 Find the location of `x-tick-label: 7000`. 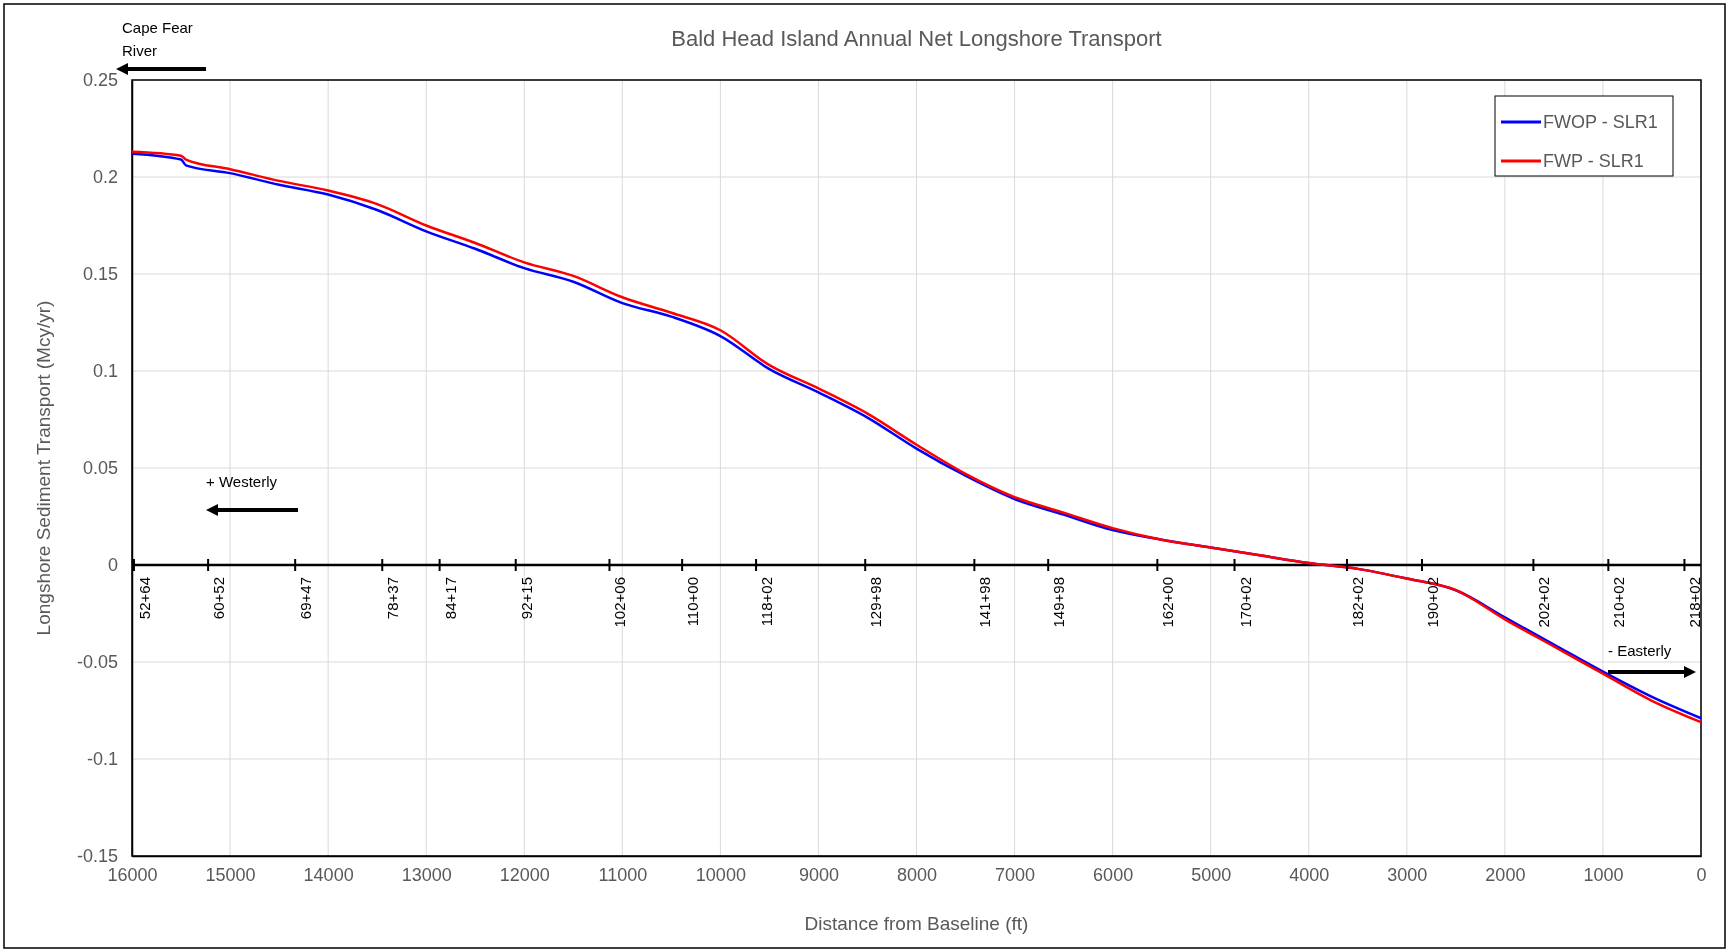

x-tick-label: 7000 is located at coordinates (1015, 874).